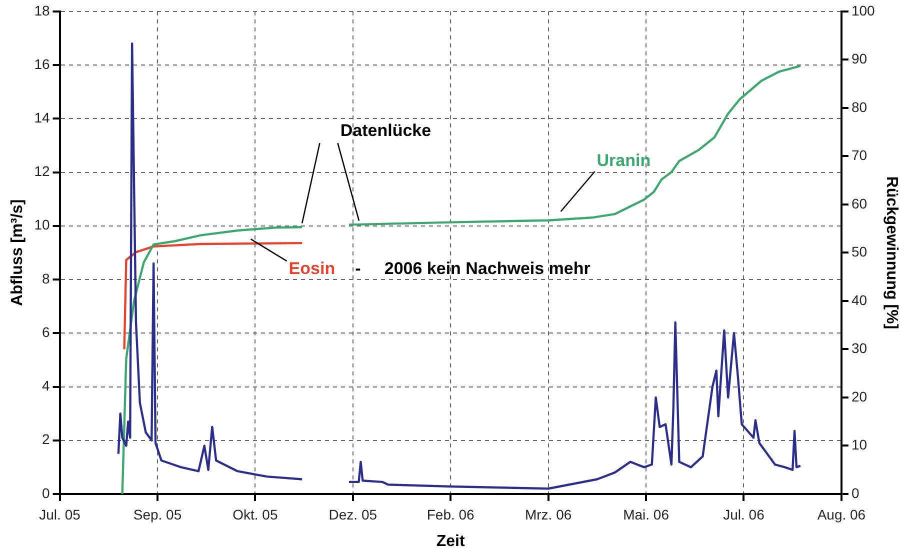 This screenshot has width=913, height=557. Describe the element at coordinates (386, 130) in the screenshot. I see `annotation: Datenlücke` at that location.